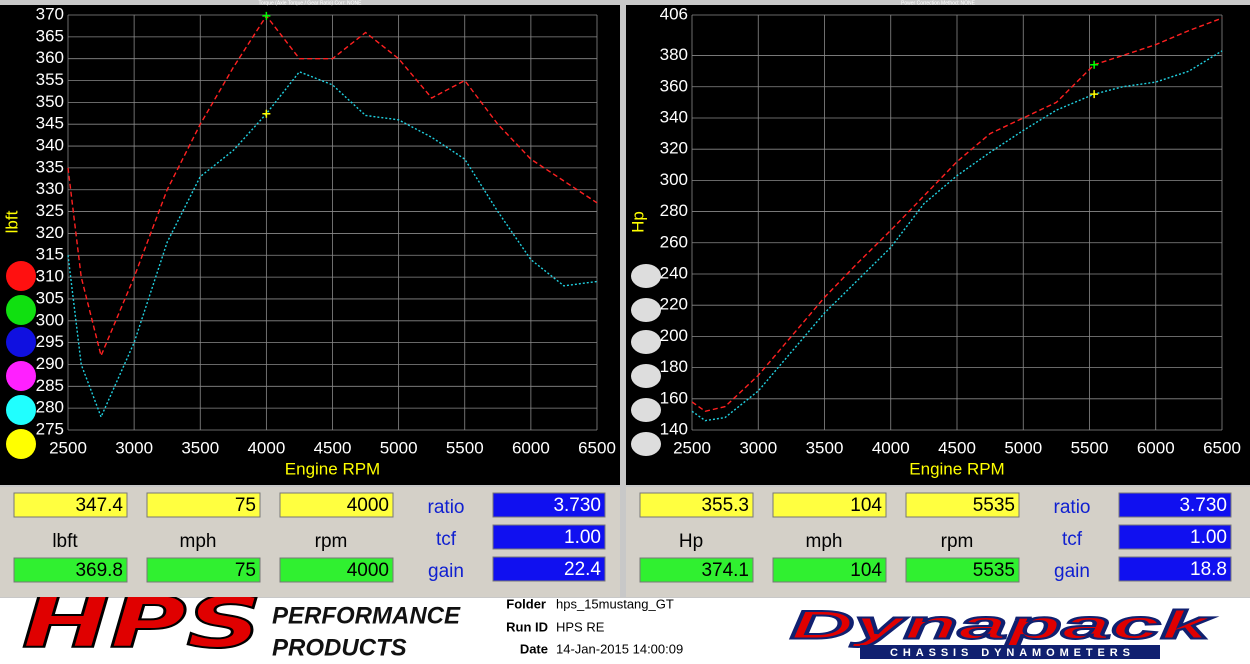 The height and width of the screenshot is (664, 1250). I want to click on y-tick-label: 200, so click(674, 335).